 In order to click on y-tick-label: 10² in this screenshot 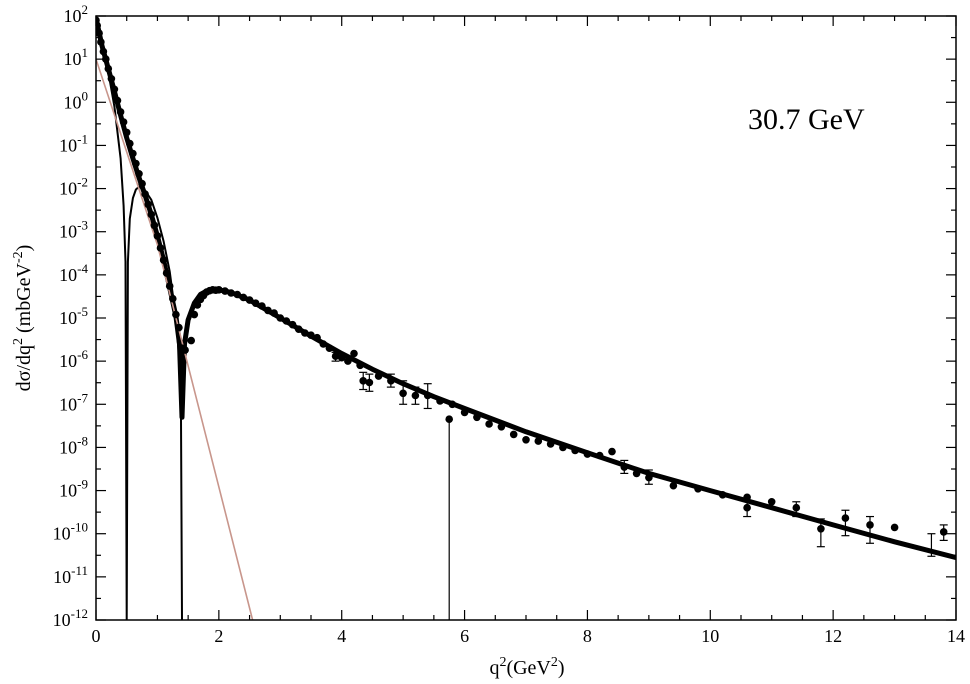, I will do `click(76, 14)`.